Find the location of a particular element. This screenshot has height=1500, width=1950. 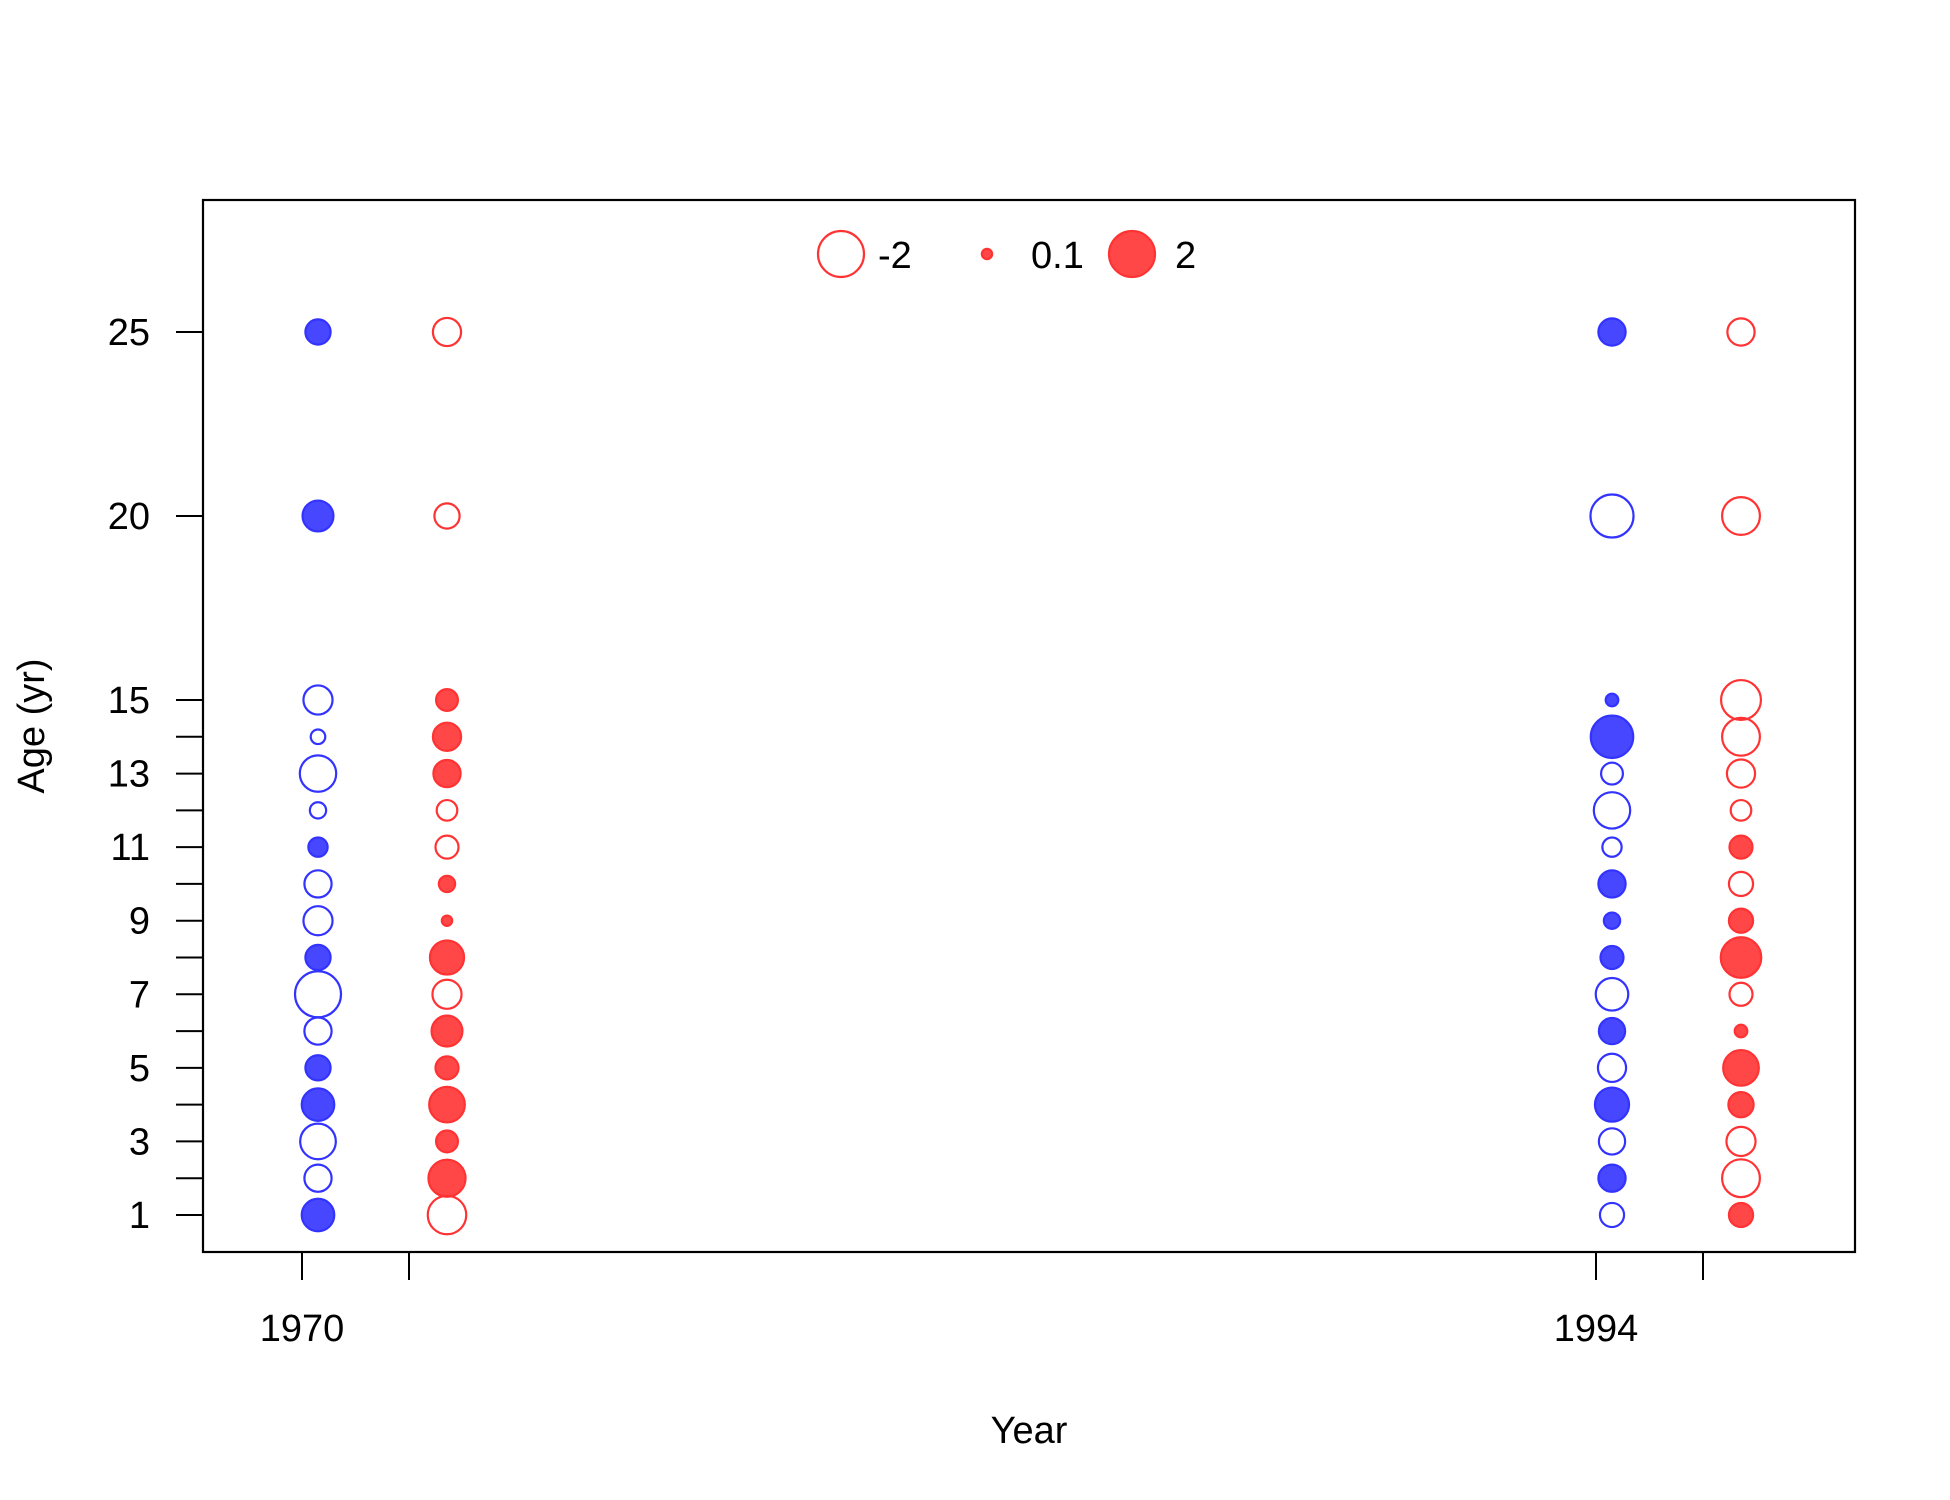

x-axis: 1970 1994 is located at coordinates (982, 1301).